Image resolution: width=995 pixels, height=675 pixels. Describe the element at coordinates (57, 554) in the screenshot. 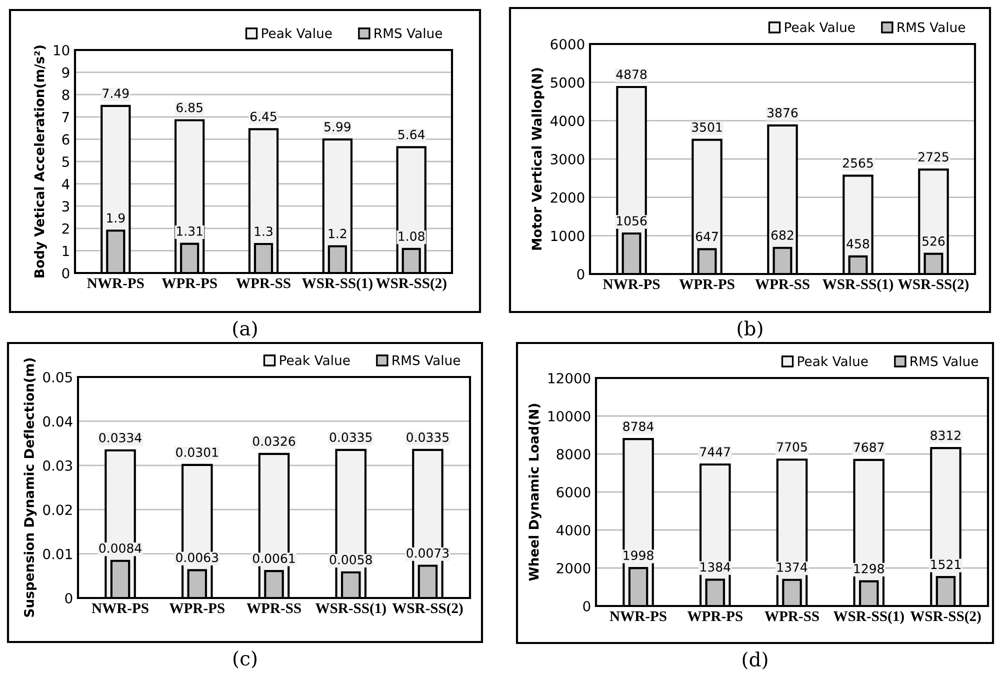

I see `y-tick-label: 0.01` at that location.